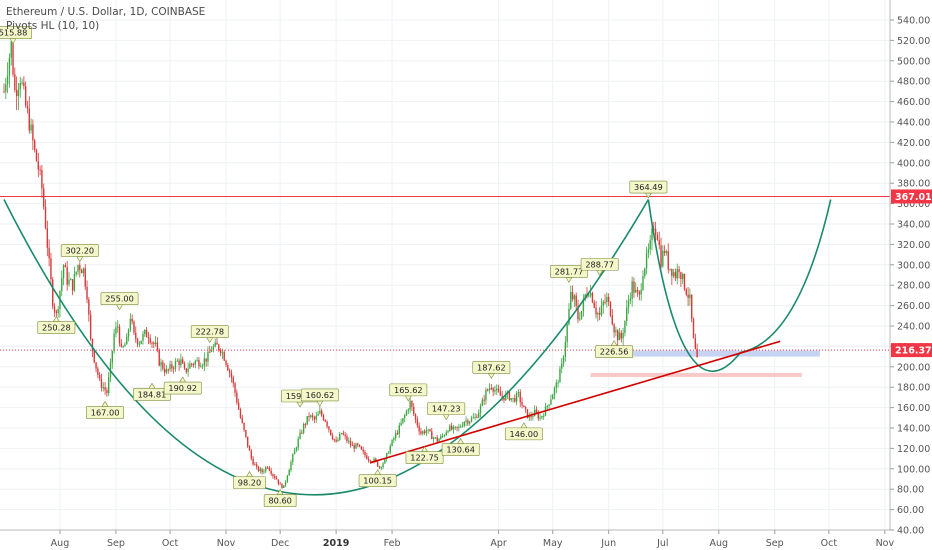 This screenshot has height=550, width=932. What do you see at coordinates (913, 204) in the screenshot?
I see `y-tick-label: 360.00` at bounding box center [913, 204].